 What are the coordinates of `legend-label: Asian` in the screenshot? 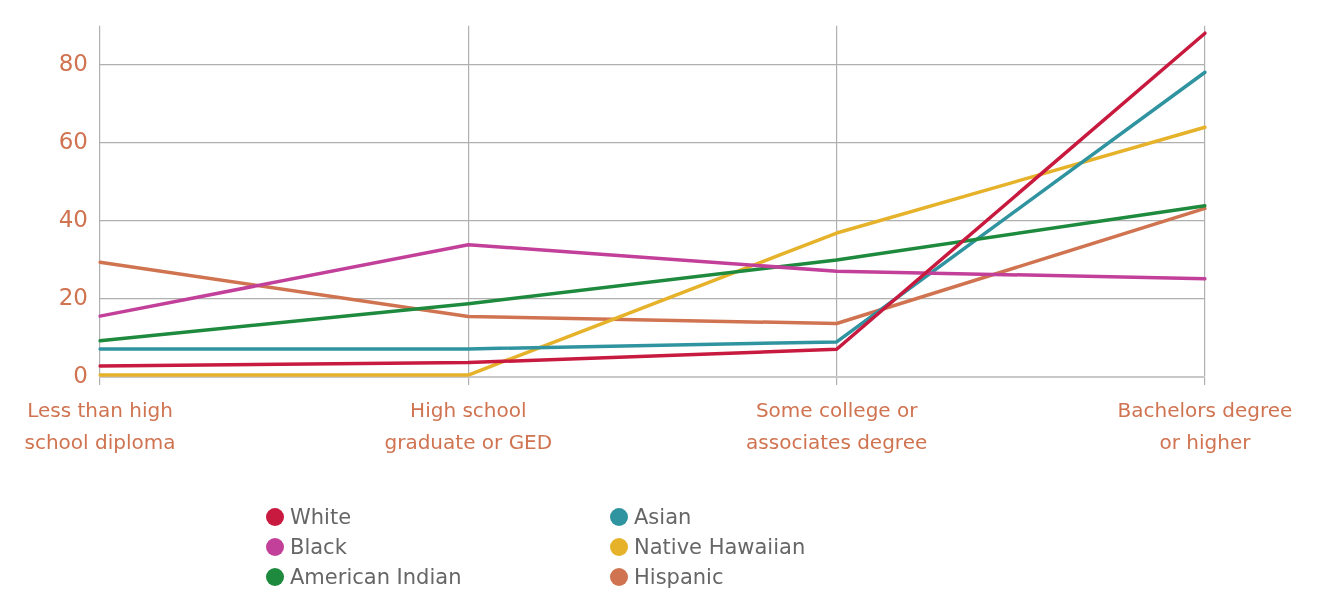 It's located at (663, 517).